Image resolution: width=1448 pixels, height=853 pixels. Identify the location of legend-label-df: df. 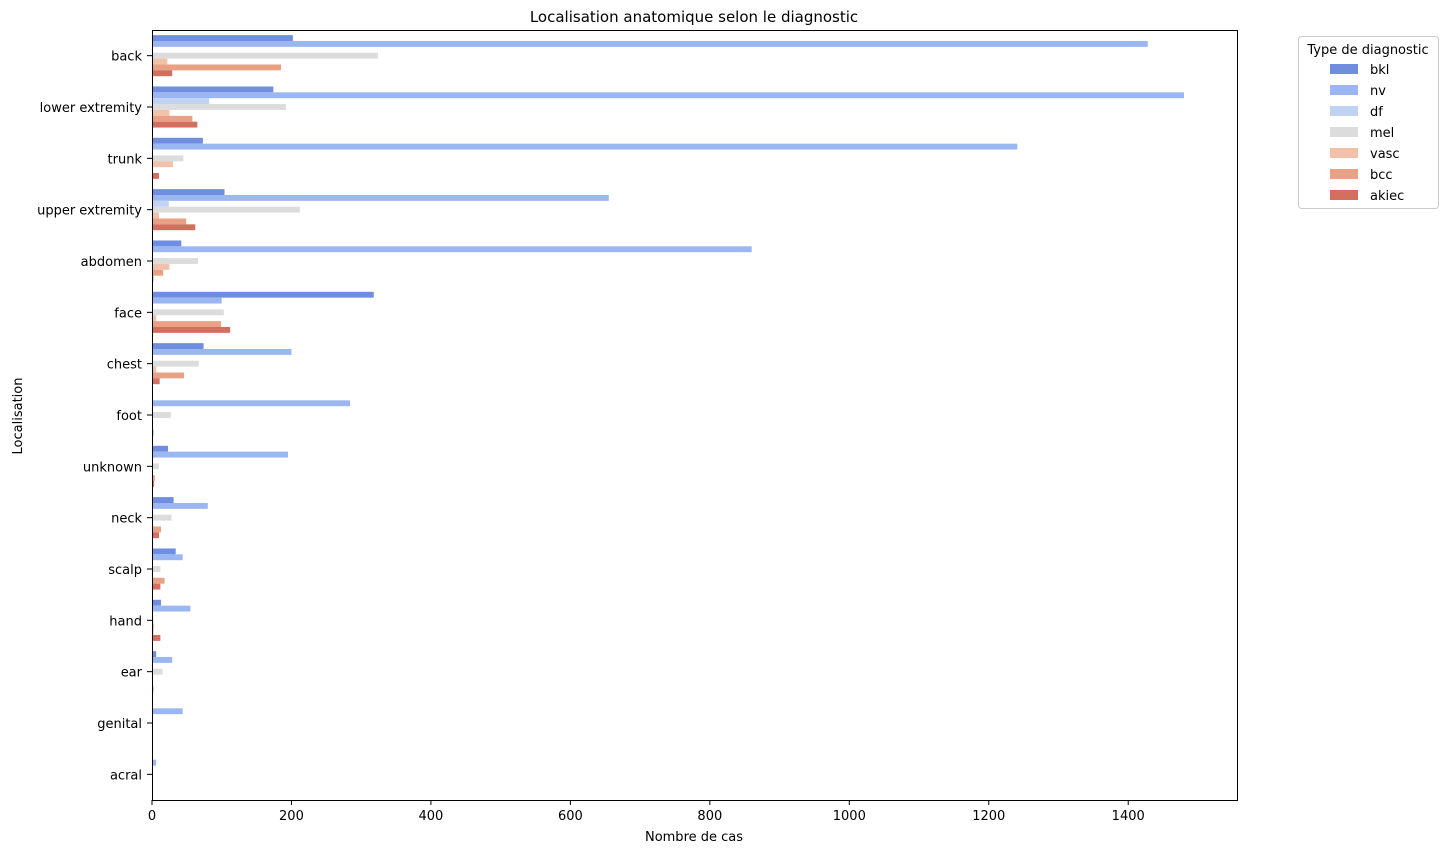
(1376, 112).